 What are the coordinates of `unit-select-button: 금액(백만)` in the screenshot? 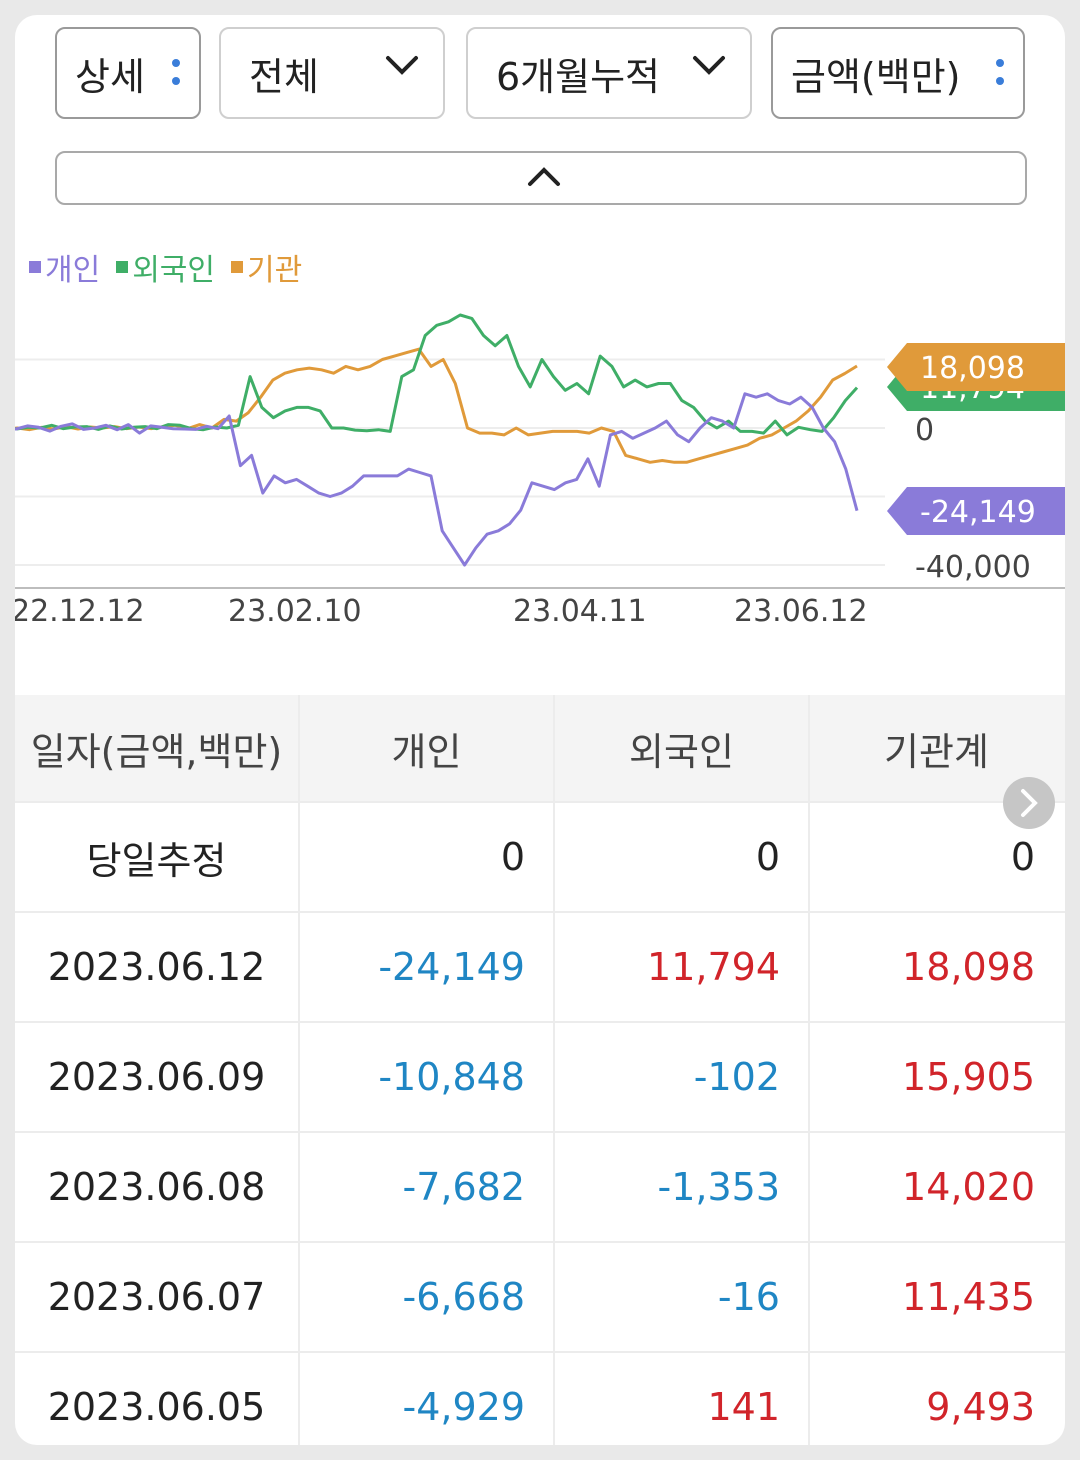 It's located at (898, 73).